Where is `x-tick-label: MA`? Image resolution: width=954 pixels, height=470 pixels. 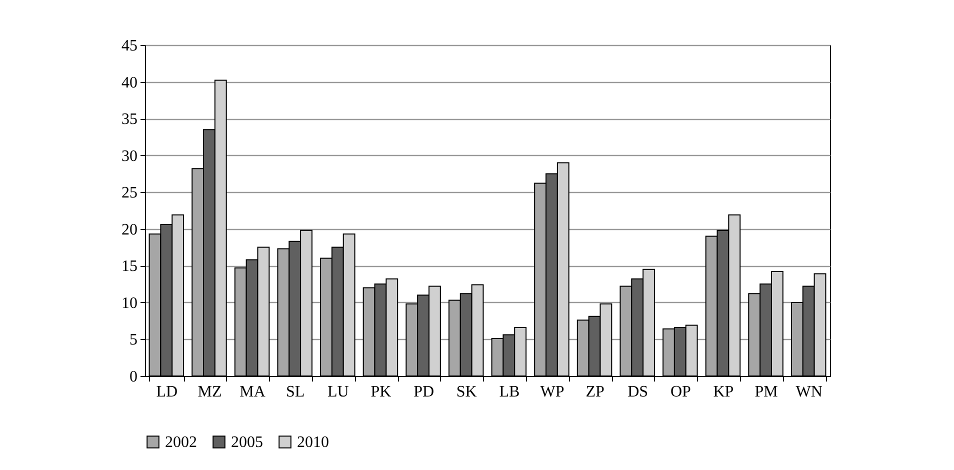
x-tick-label: MA is located at coordinates (253, 392).